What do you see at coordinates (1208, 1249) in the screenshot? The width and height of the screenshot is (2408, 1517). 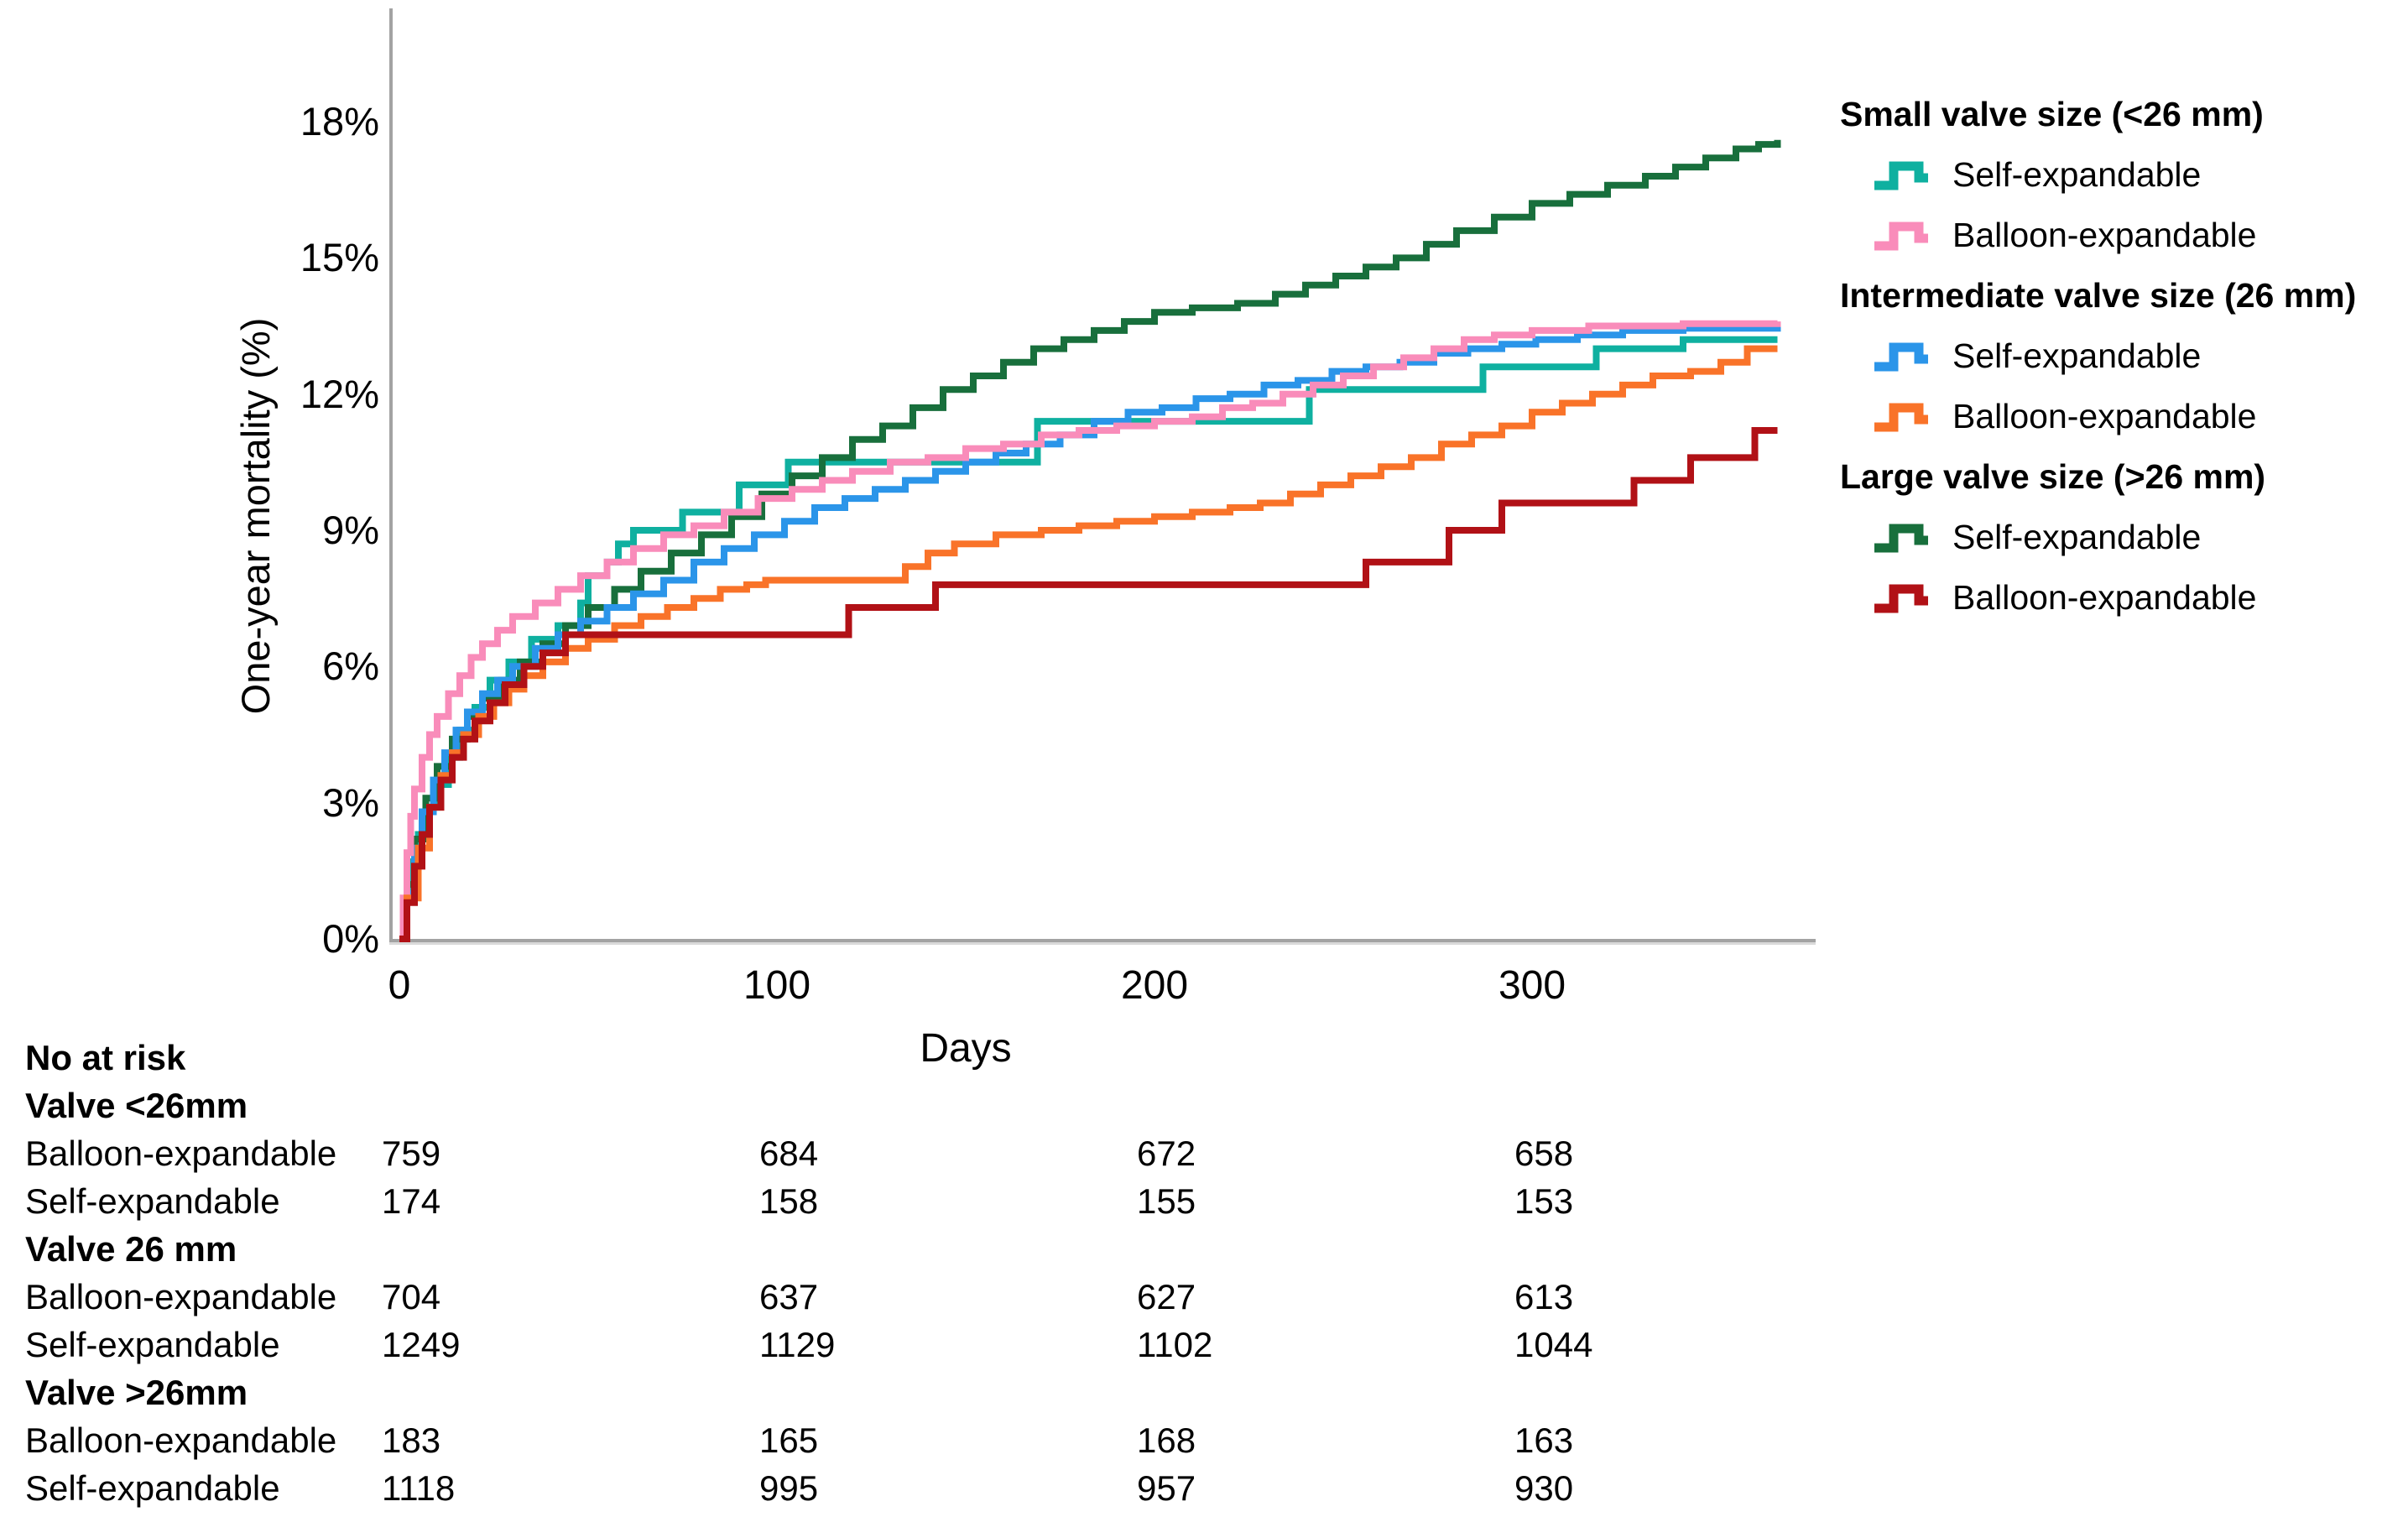 I see `risk-table-header-row: Valve 26 mm` at bounding box center [1208, 1249].